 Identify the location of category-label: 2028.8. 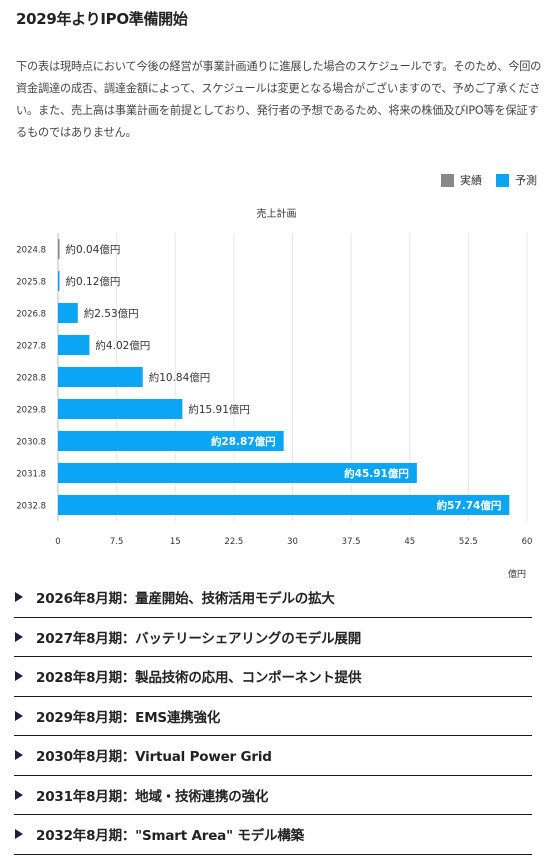
(31, 379).